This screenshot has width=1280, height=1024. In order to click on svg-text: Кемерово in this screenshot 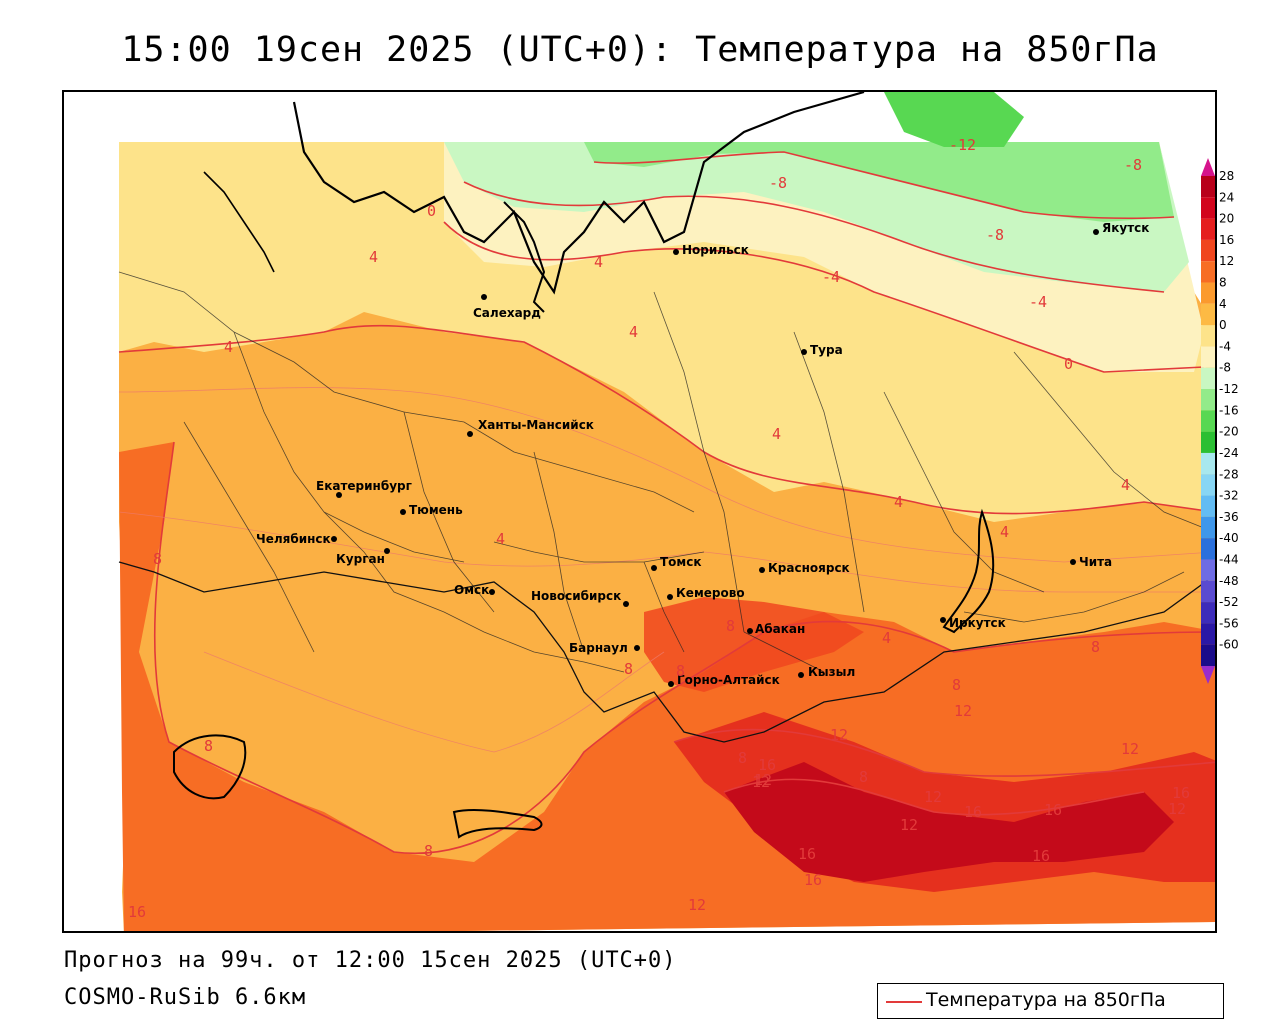, I will do `click(710, 593)`.